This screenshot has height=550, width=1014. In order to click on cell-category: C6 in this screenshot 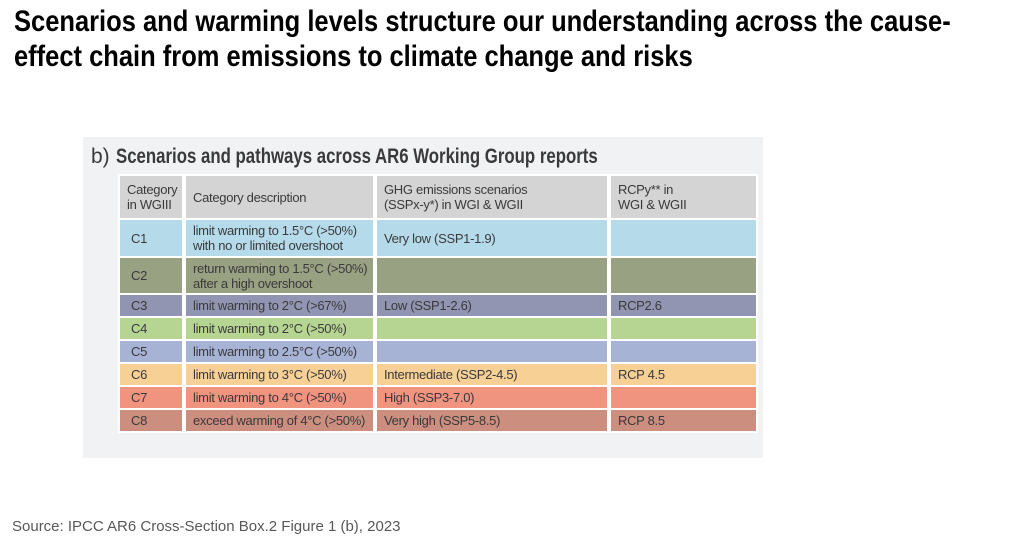, I will do `click(151, 374)`.